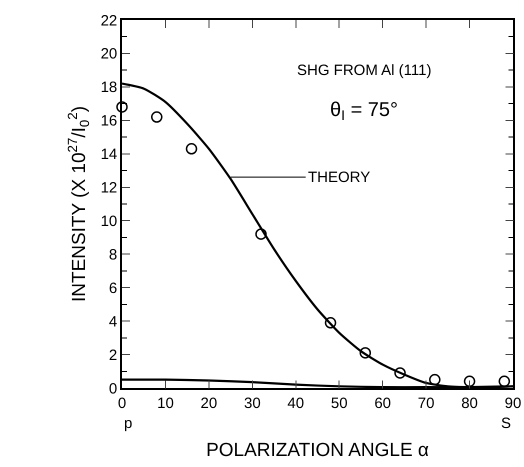 The height and width of the screenshot is (467, 524). I want to click on annotation: SHG FROM Al (111), so click(364, 70).